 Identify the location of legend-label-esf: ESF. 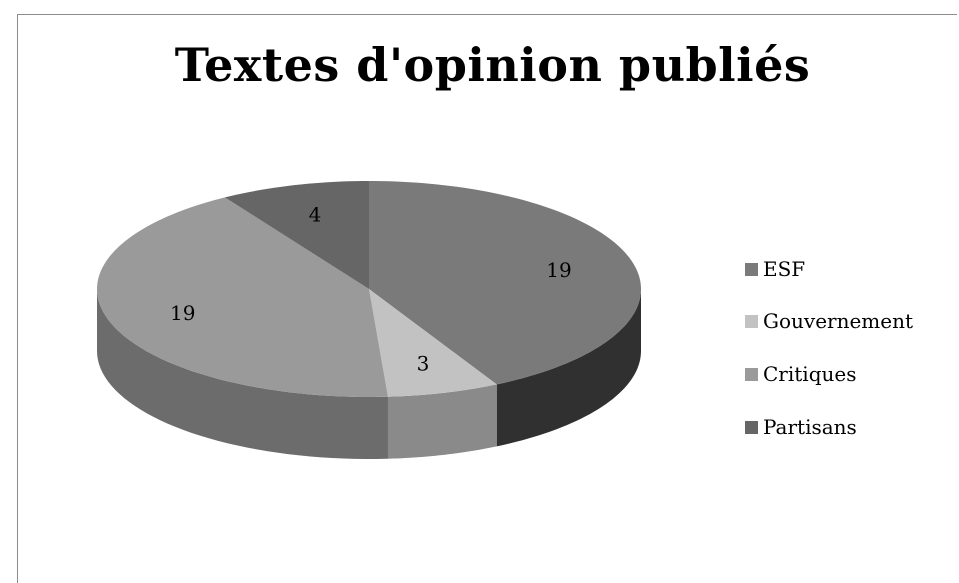
(784, 269).